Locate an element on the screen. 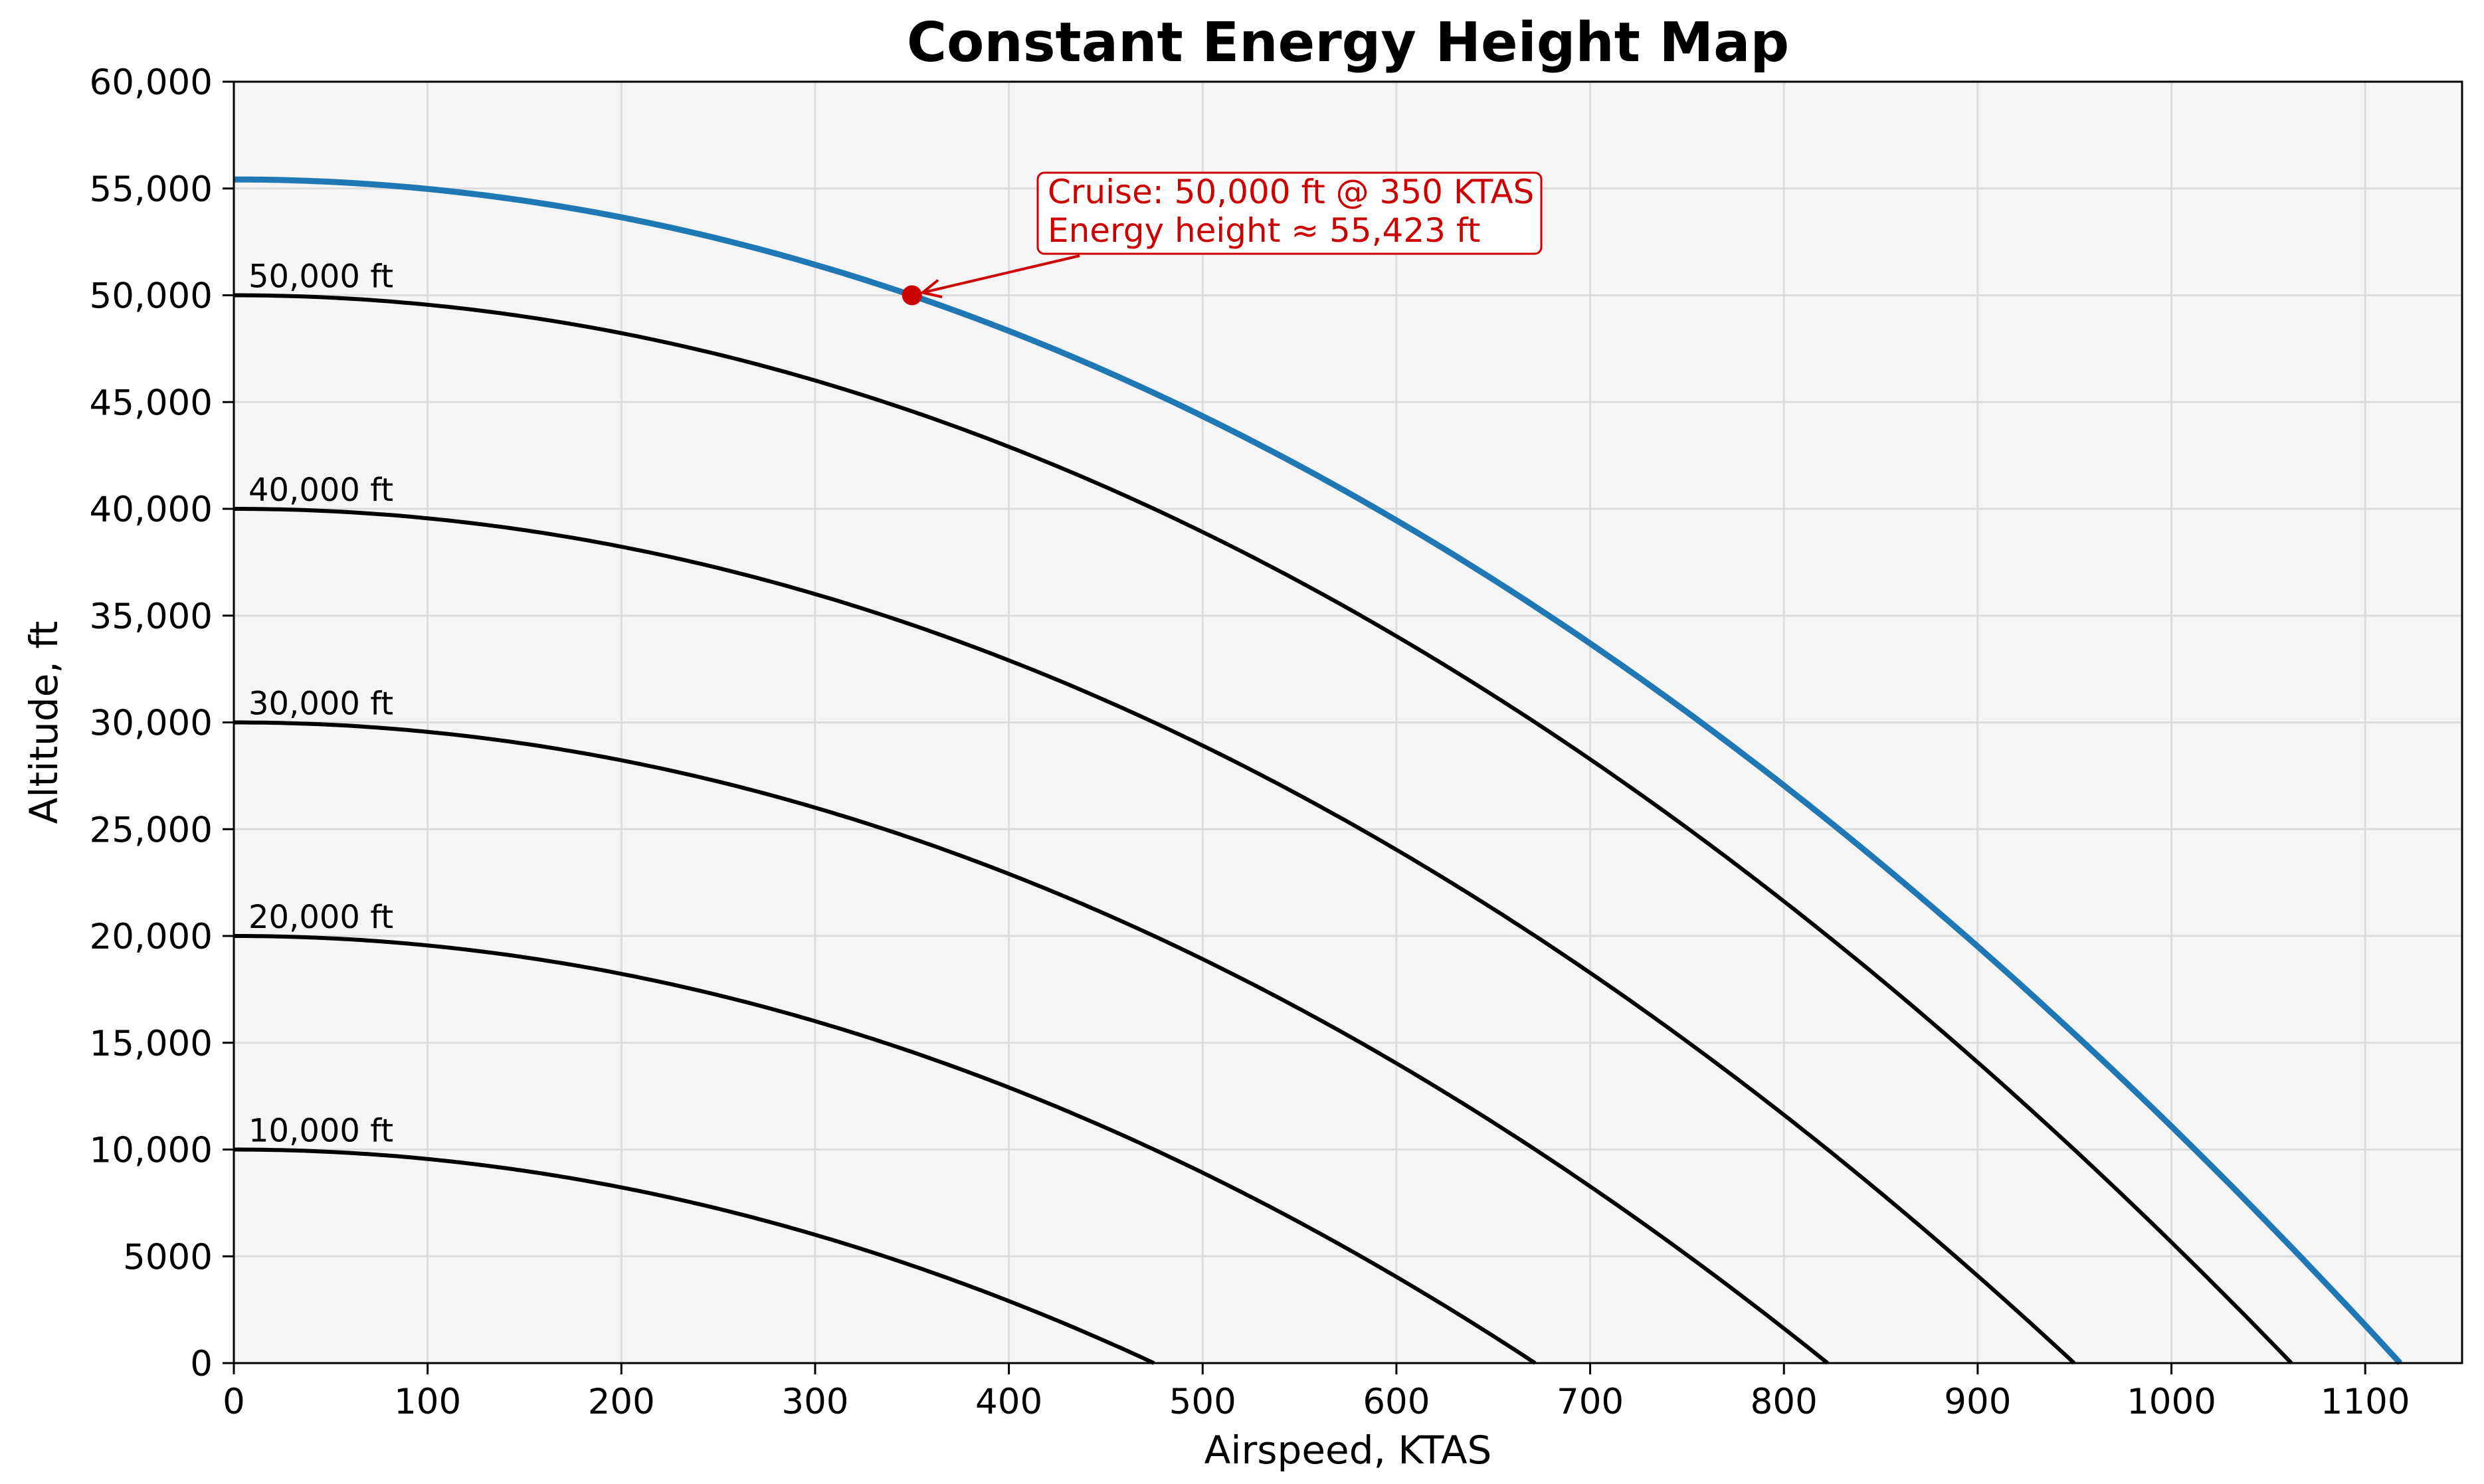 Image resolution: width=2484 pixels, height=1484 pixels. y-tick-label: 25,000 is located at coordinates (151, 830).